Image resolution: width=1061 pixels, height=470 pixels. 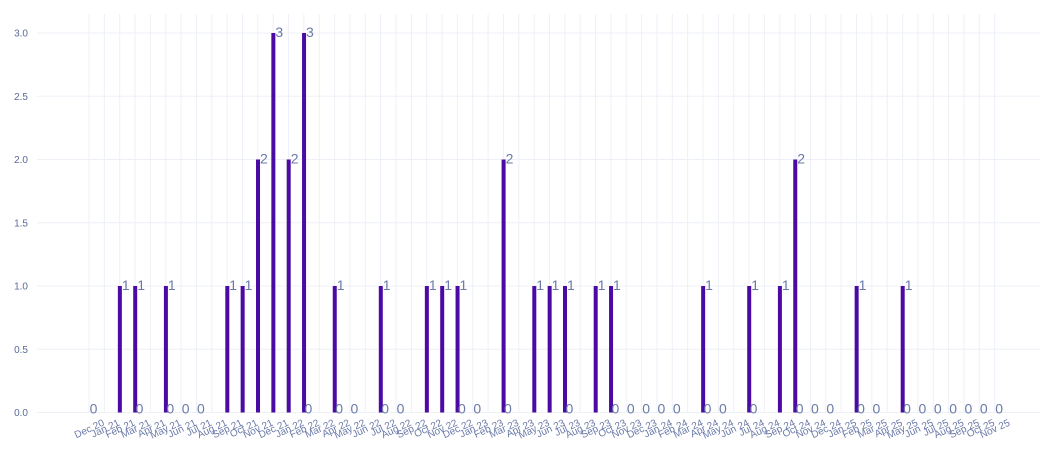 I want to click on y-tick-label: 2.5, so click(x=21, y=97).